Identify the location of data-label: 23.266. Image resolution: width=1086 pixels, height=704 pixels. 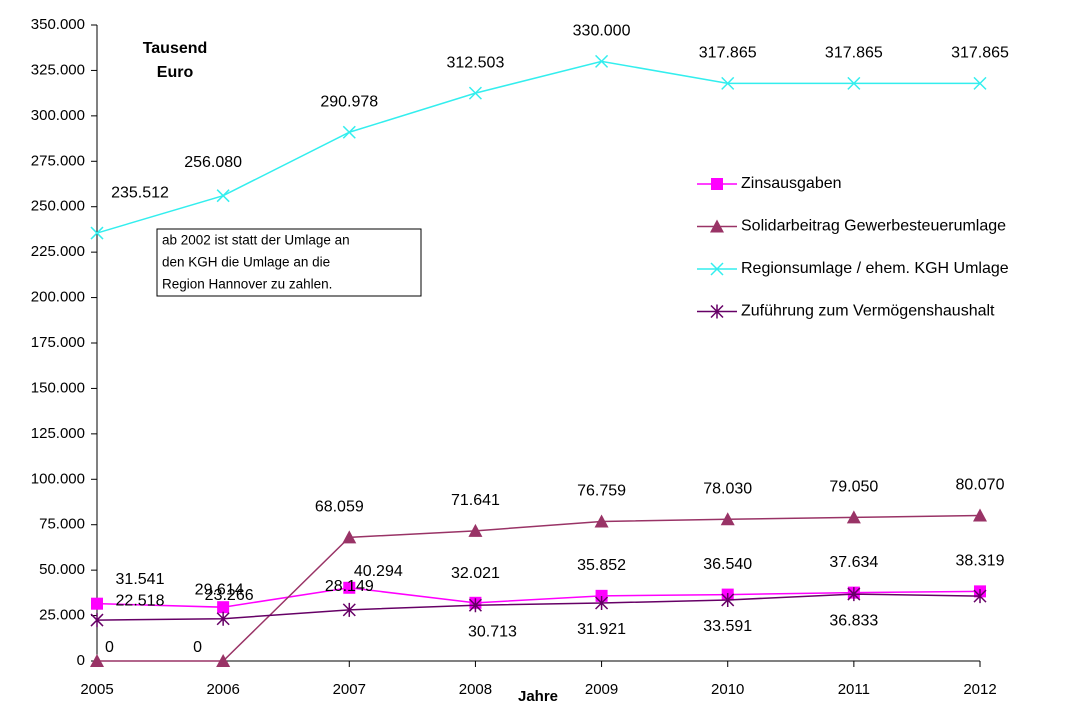
(229, 595).